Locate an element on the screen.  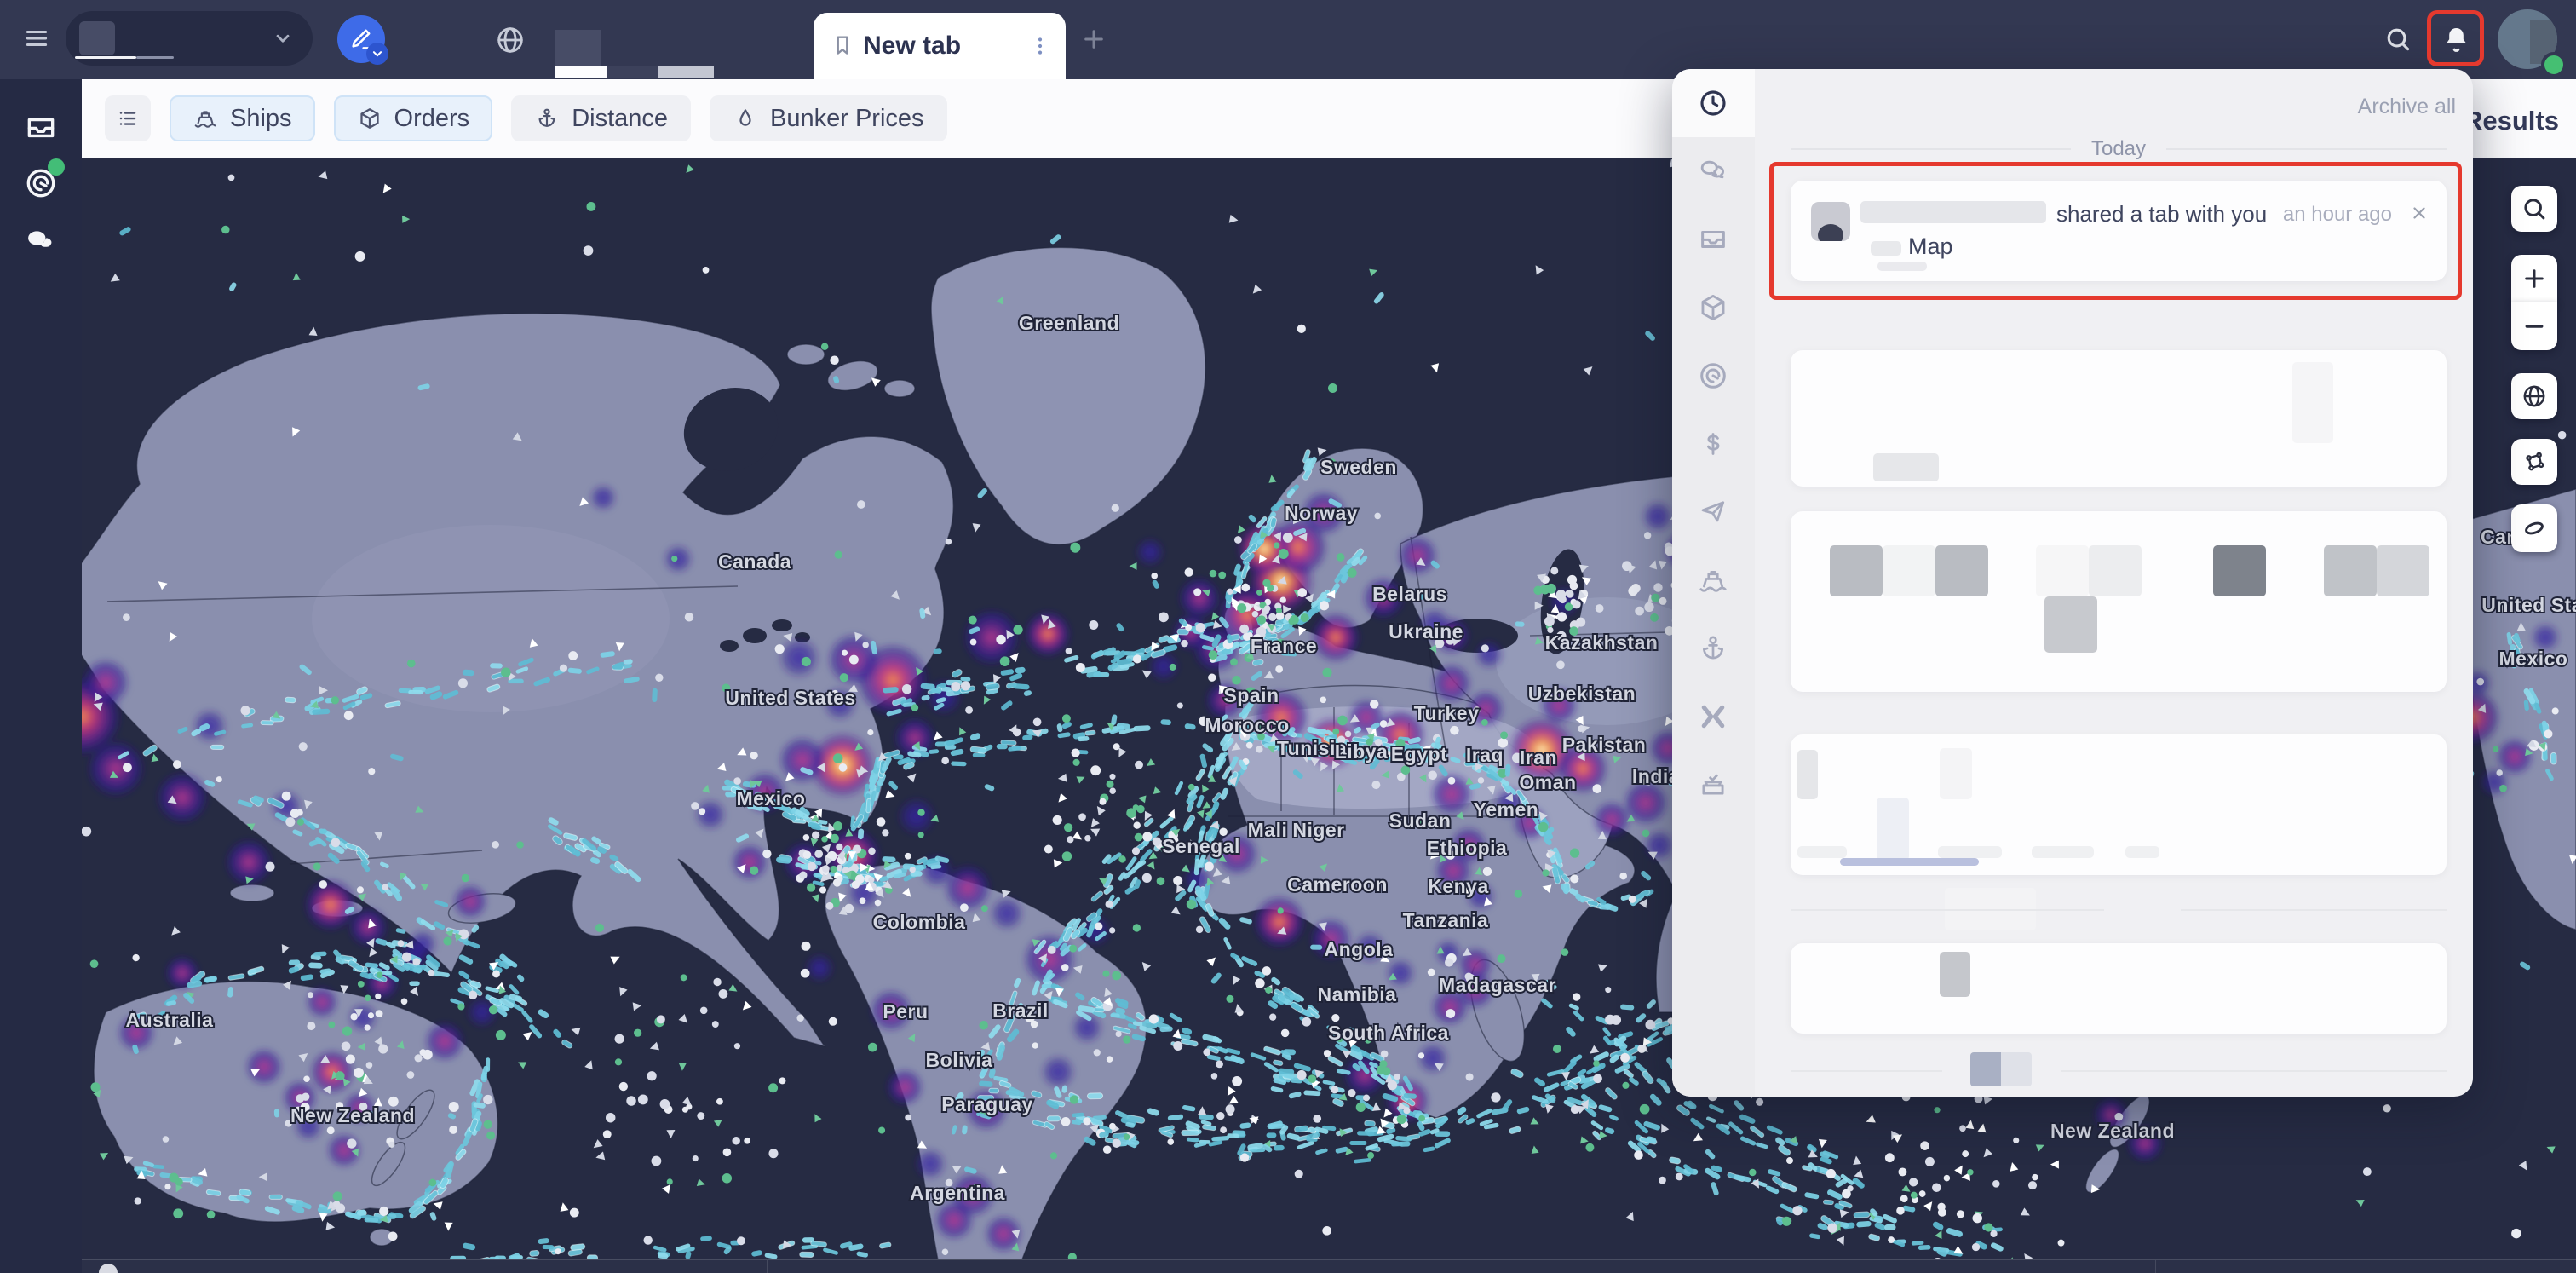
send-icon is located at coordinates (1713, 512).